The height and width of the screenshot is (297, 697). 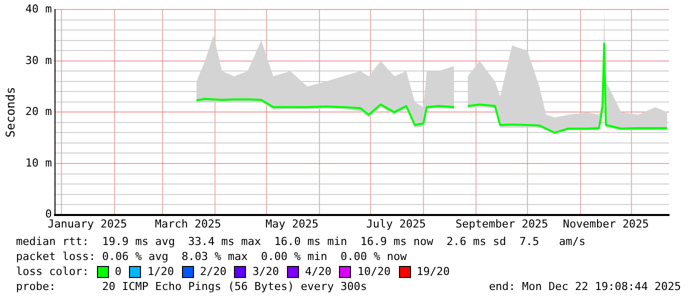 What do you see at coordinates (38, 60) in the screenshot?
I see `y-tick-label: 30 m` at bounding box center [38, 60].